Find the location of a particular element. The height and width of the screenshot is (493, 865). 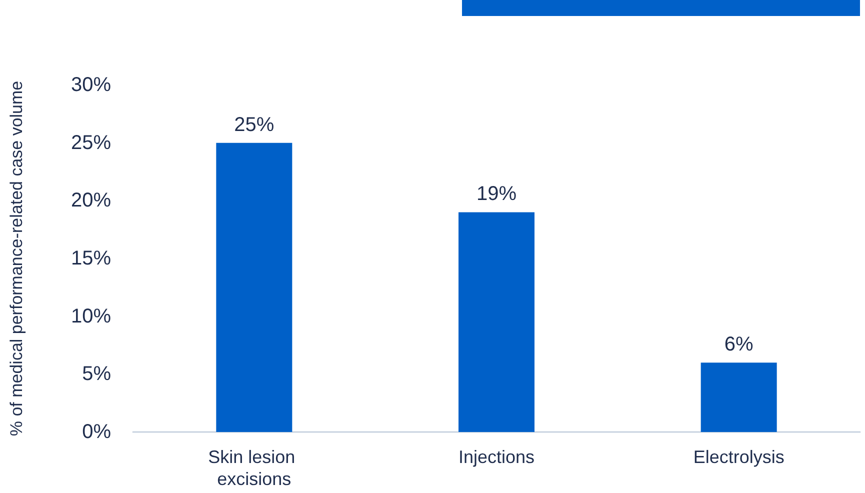

x-tick-label: Injections is located at coordinates (496, 457).